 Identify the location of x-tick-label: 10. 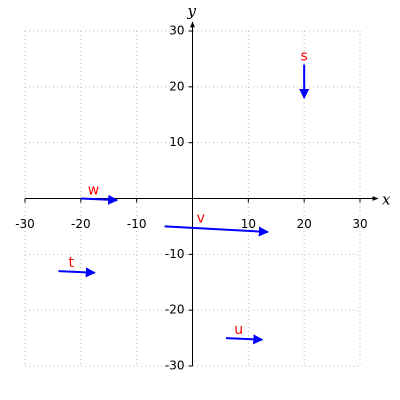
(248, 224).